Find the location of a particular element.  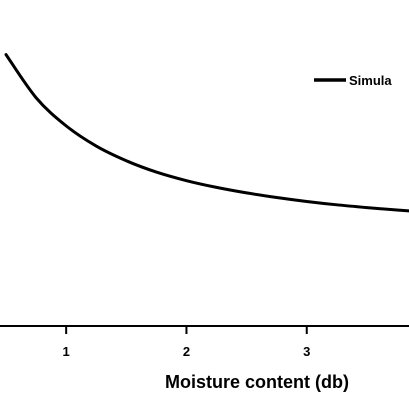

x-tick-labels: 1 2 3 is located at coordinates (187, 351).